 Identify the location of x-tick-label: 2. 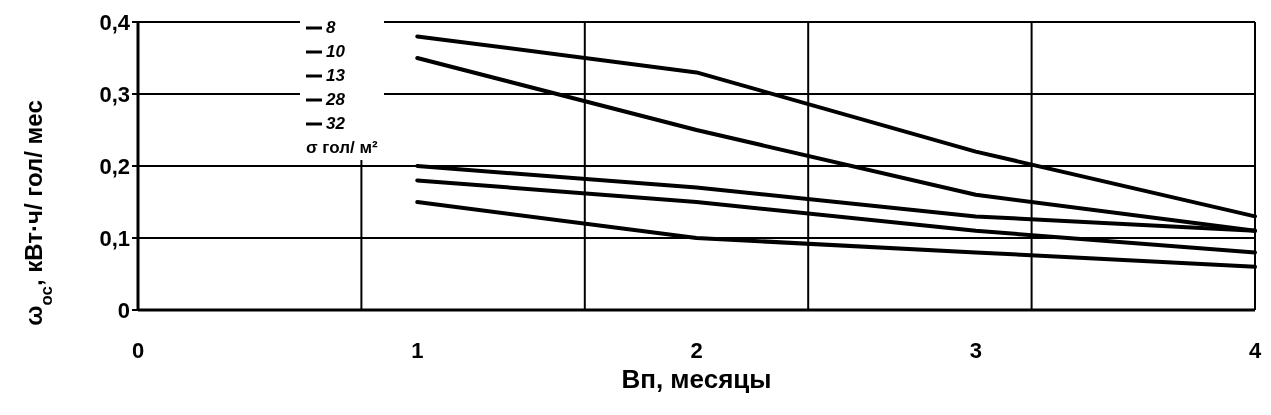
(696, 350).